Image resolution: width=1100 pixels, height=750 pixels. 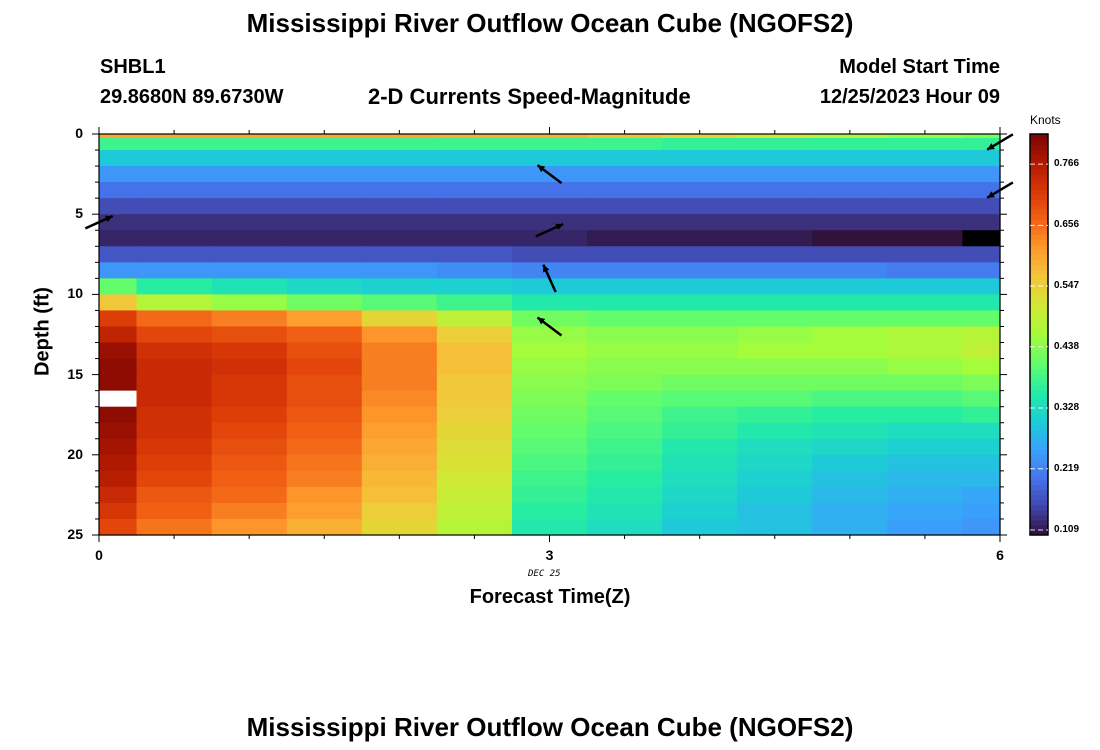 I want to click on date-annotation: DEC 25, so click(x=544, y=574).